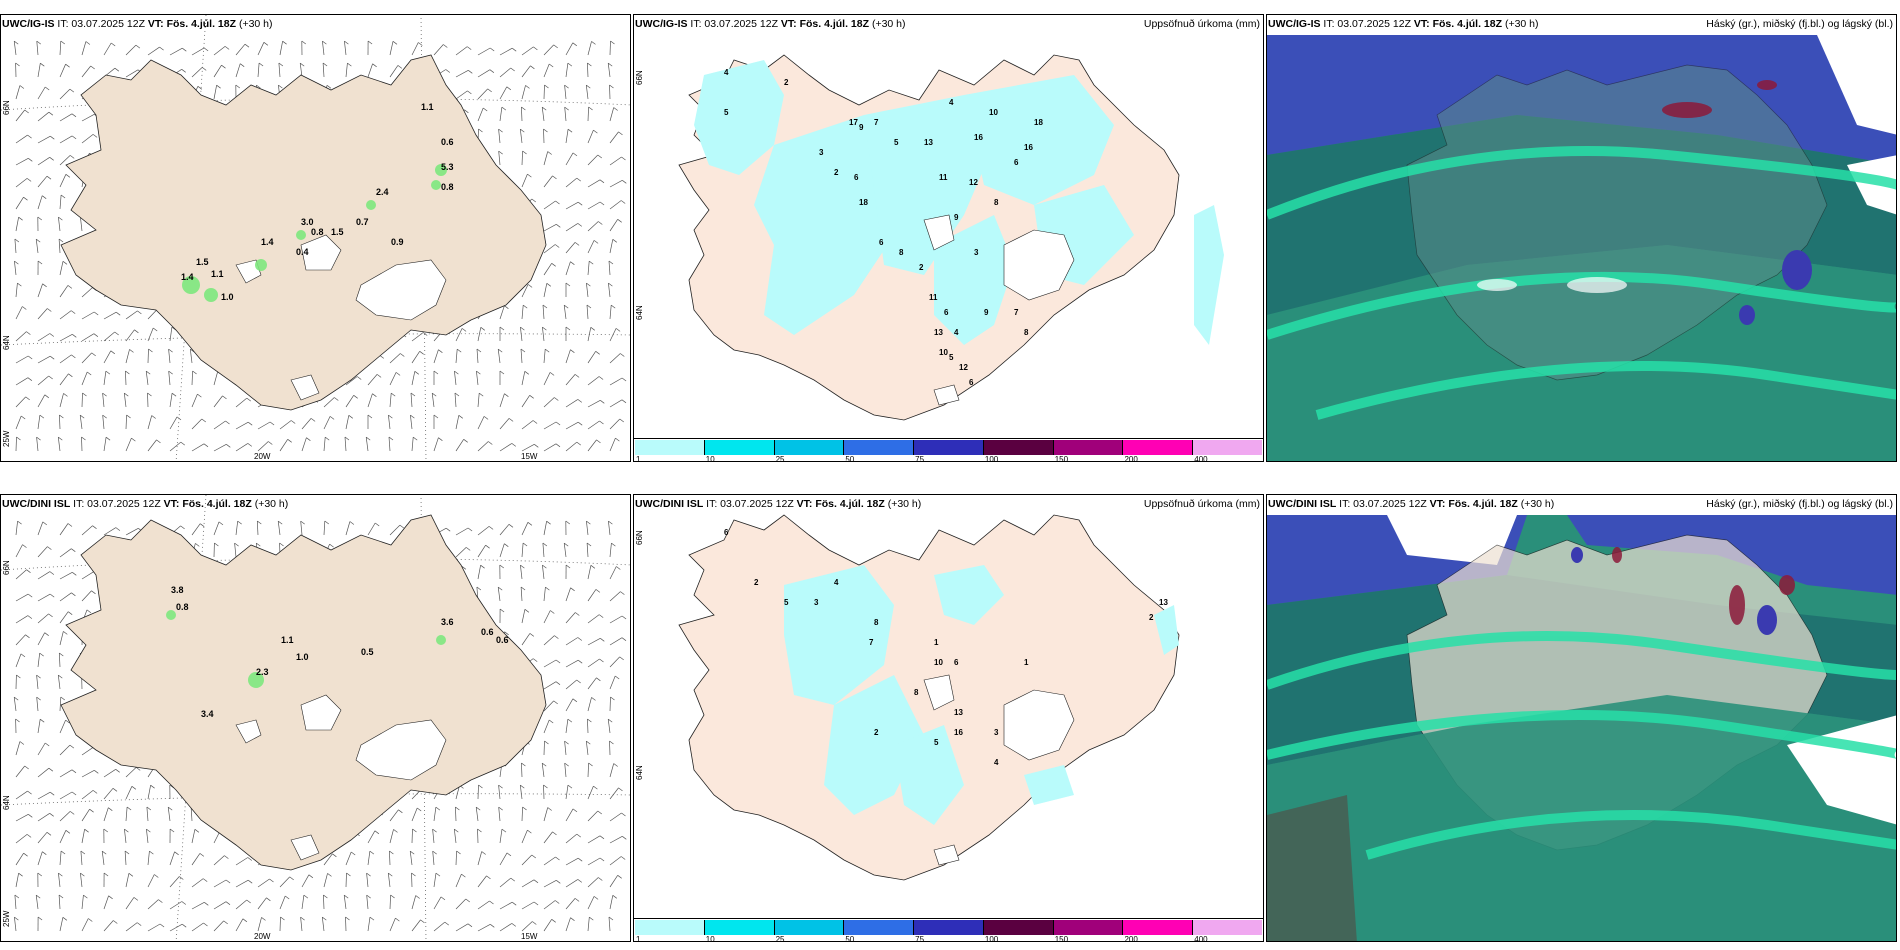  I want to click on colorbar-tick: 200, so click(1131, 458).